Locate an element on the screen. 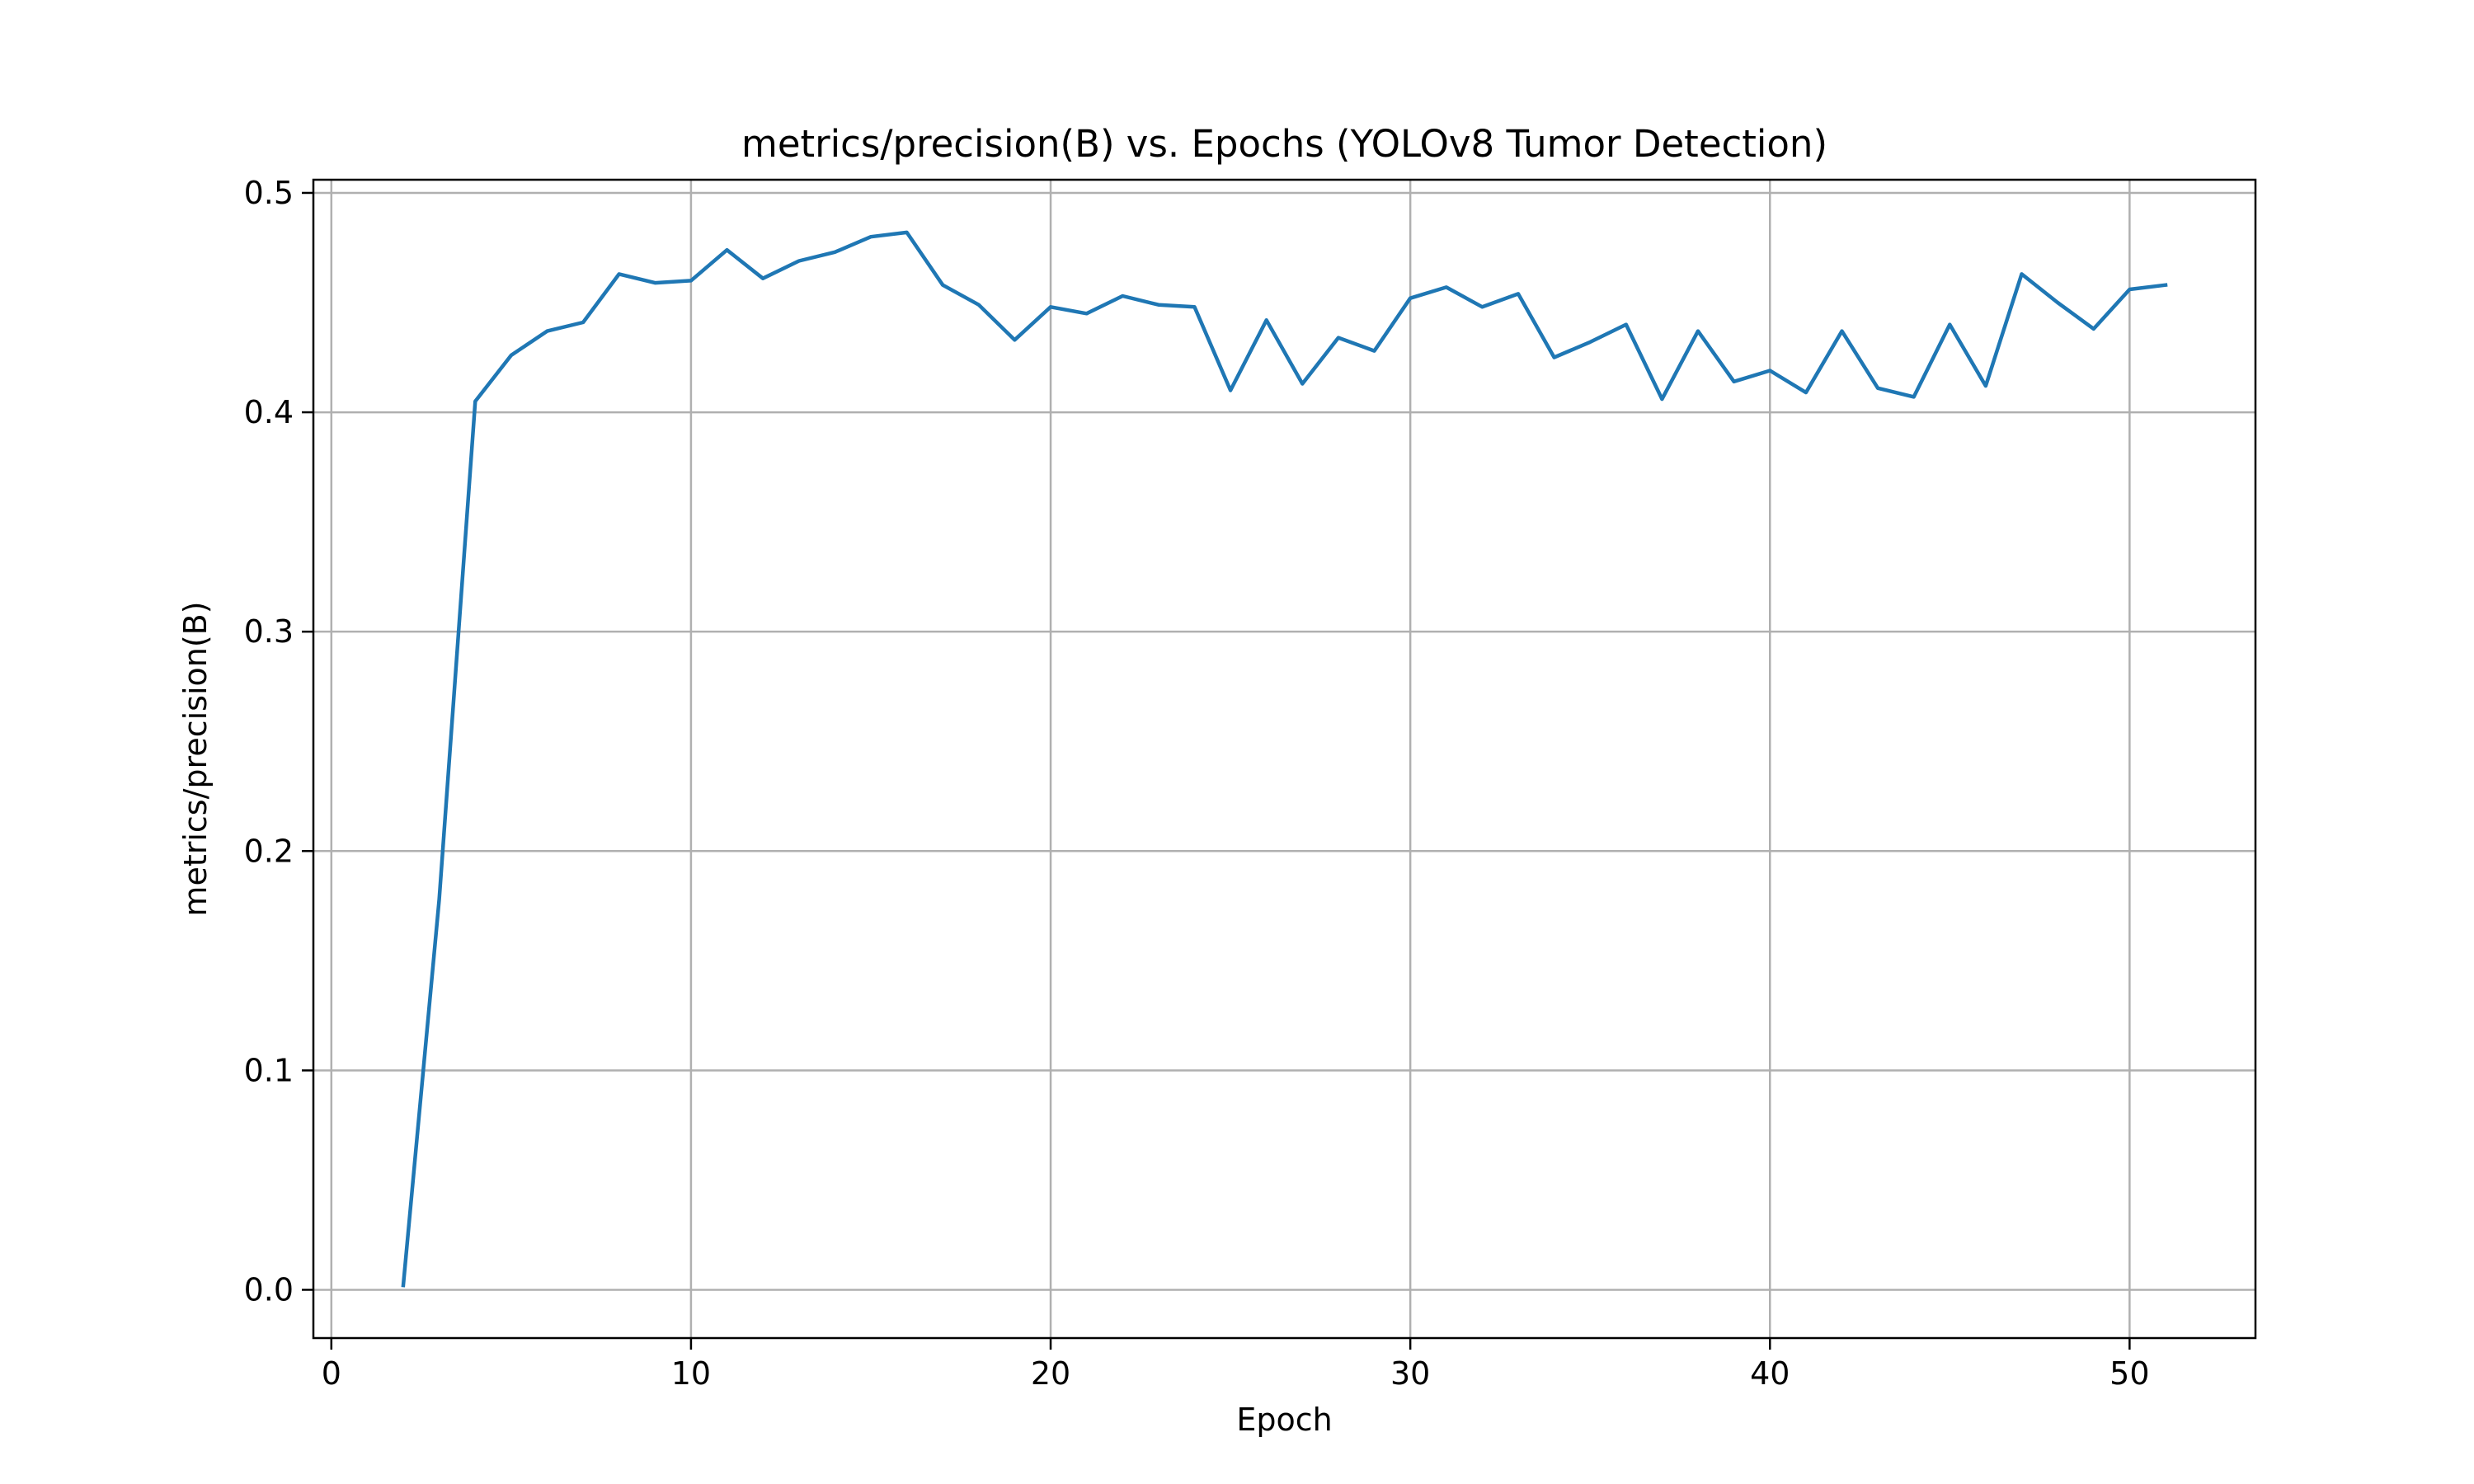 The height and width of the screenshot is (1484, 2474). x-tick-label: 40 is located at coordinates (1770, 1373).